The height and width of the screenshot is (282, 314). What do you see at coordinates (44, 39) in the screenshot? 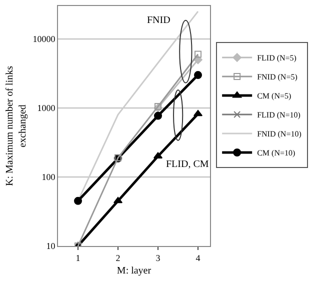
I see `y-tick-label: 10000` at bounding box center [44, 39].